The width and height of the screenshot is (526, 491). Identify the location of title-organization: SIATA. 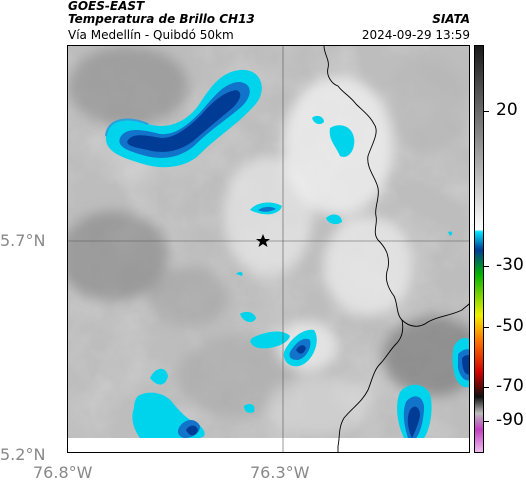
(451, 19).